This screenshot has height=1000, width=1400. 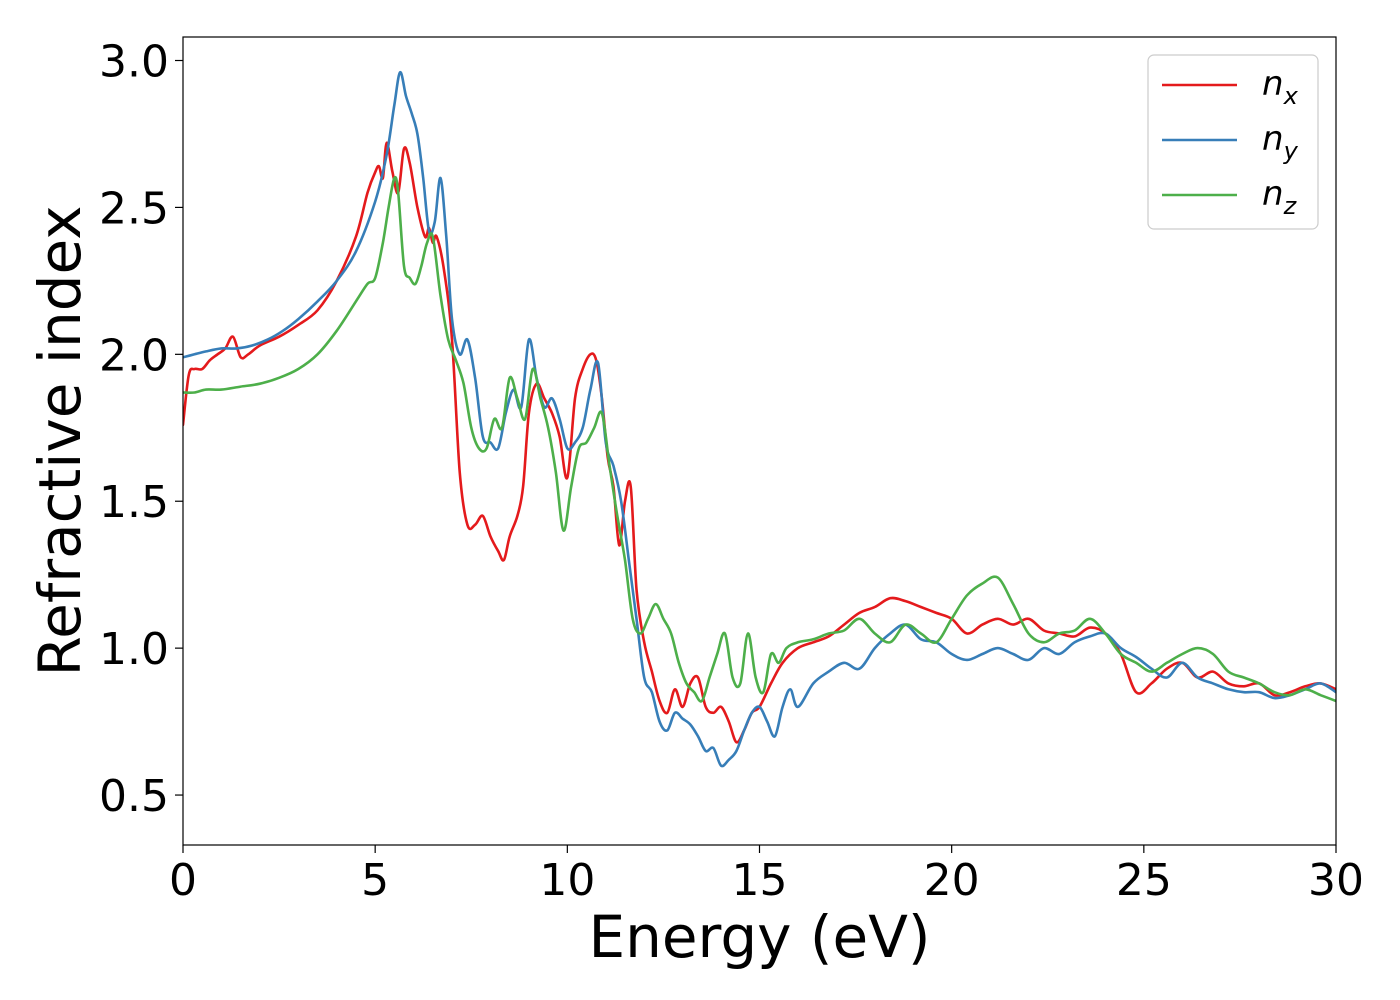 I want to click on x-tick-label: 5, so click(x=375, y=880).